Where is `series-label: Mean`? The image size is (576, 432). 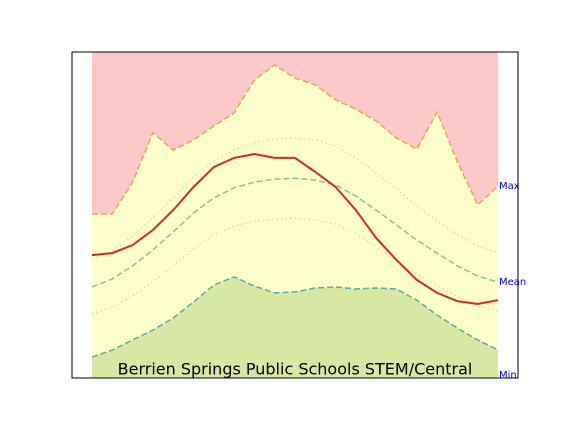 series-label: Mean is located at coordinates (512, 282).